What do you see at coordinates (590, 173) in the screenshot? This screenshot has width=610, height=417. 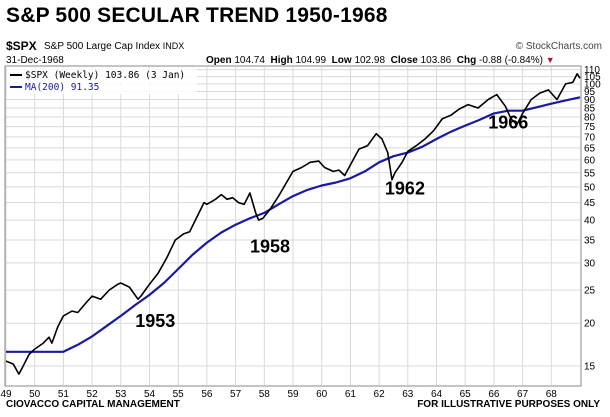 I see `y-tick-label: 55` at bounding box center [590, 173].